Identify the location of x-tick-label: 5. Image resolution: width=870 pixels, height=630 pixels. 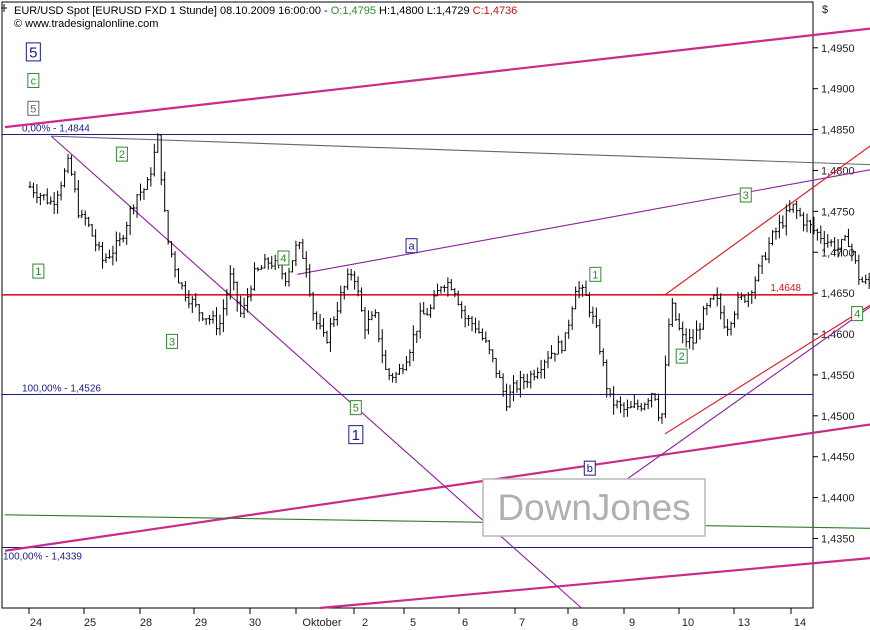
(413, 623).